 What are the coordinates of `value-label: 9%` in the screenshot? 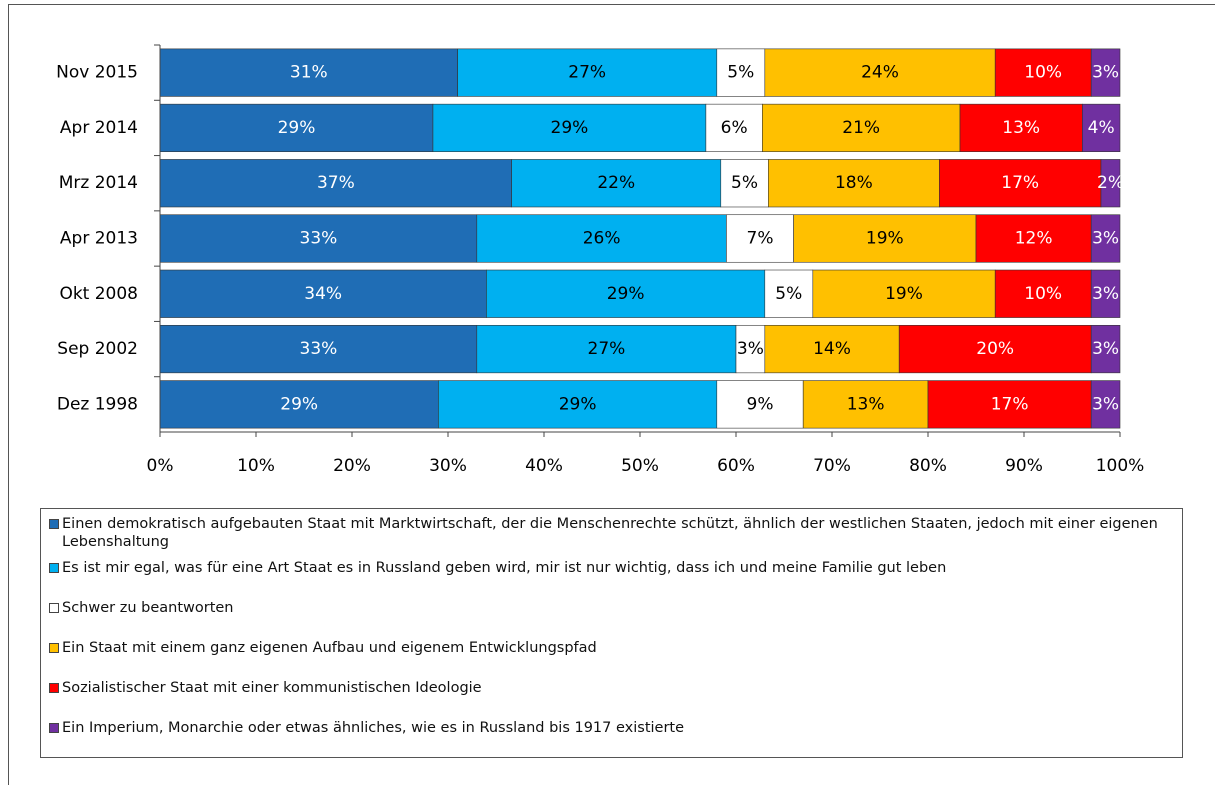 It's located at (760, 404).